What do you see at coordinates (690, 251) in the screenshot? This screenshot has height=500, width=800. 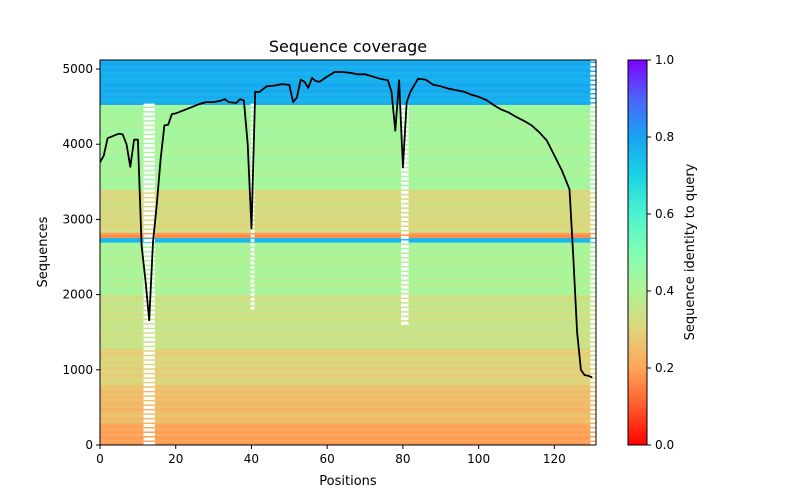 I see `colorbar-label: Sequence identity to query` at bounding box center [690, 251].